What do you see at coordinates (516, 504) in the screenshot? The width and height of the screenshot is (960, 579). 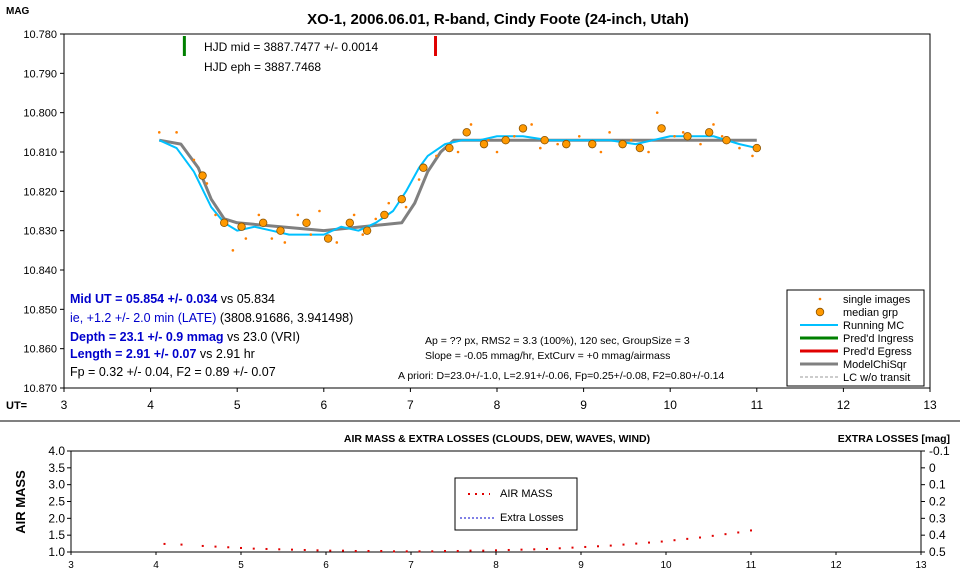 I see `bottom-legend-box` at bounding box center [516, 504].